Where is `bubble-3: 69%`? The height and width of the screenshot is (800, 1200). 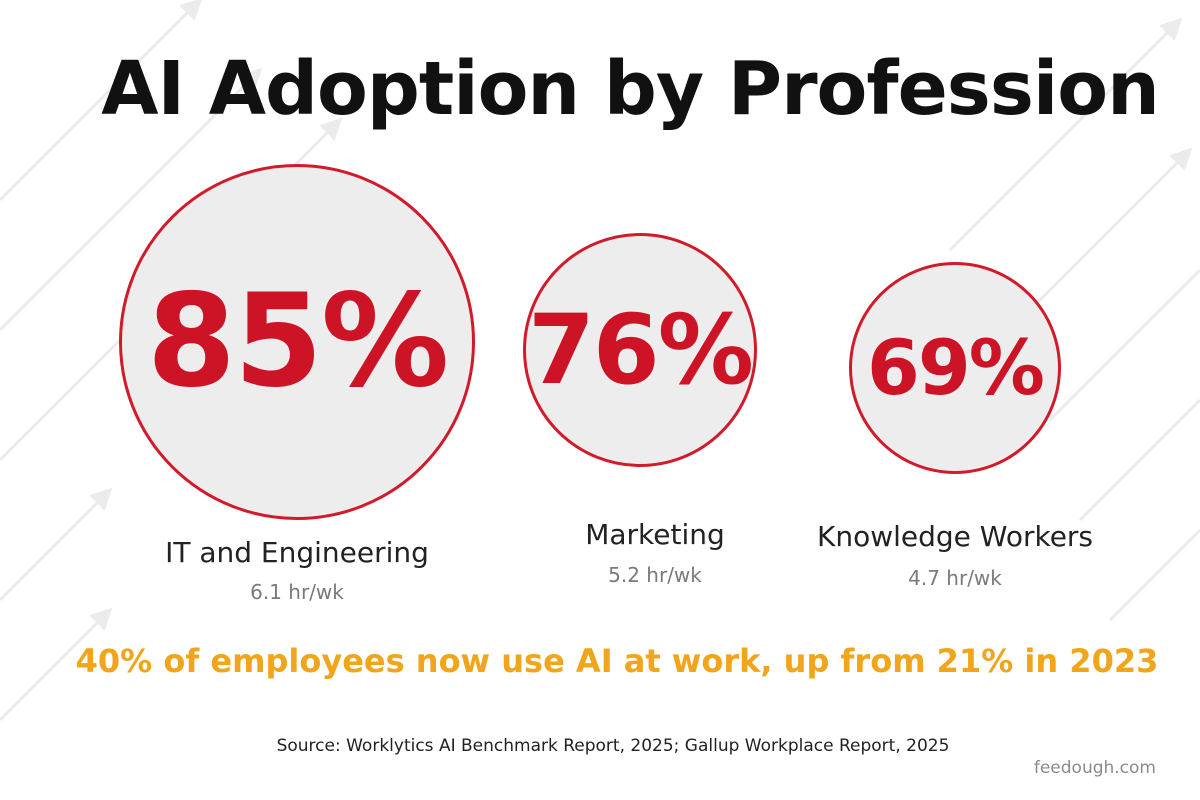
bubble-3: 69% is located at coordinates (955, 368).